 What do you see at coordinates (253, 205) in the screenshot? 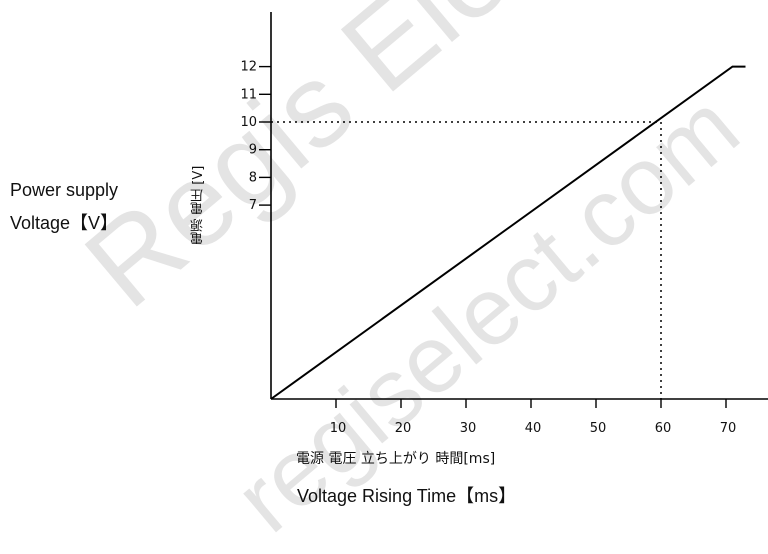
I see `y-tick-label-7: 7` at bounding box center [253, 205].